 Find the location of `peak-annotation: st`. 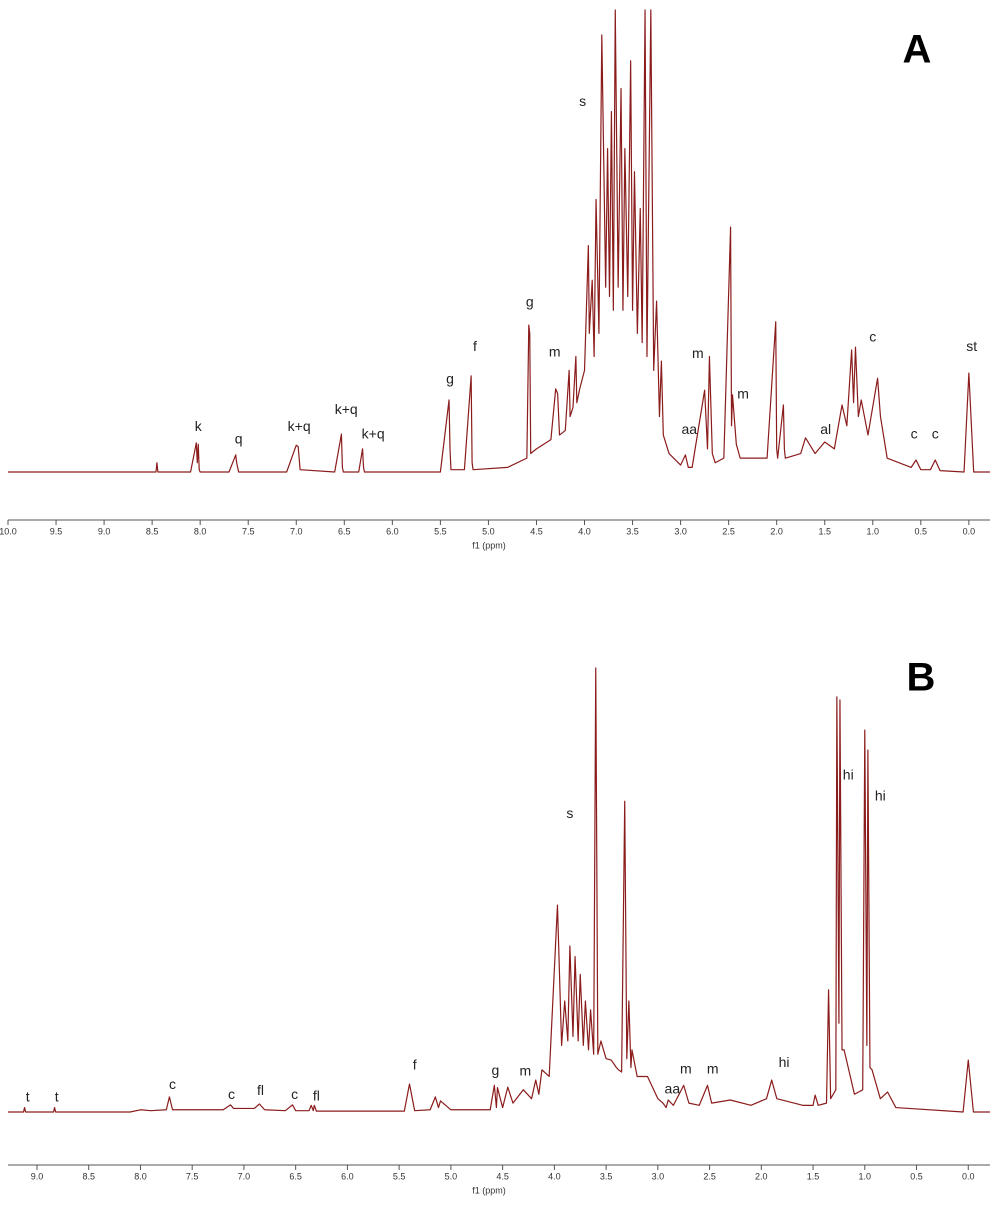

peak-annotation: st is located at coordinates (971, 346).